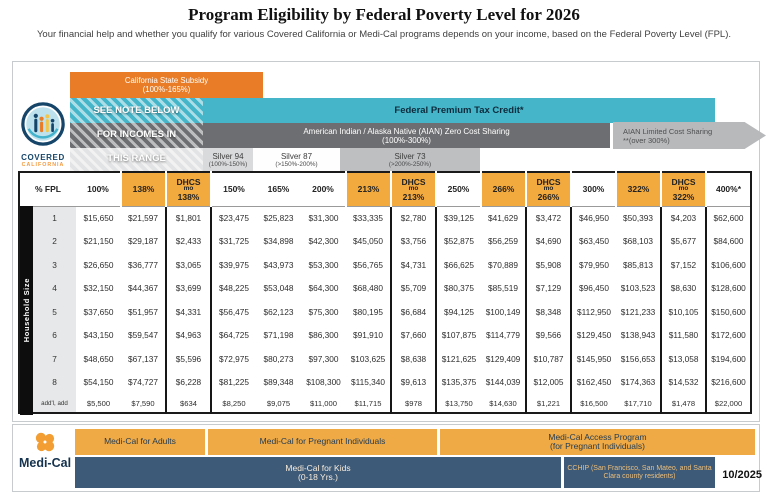 This screenshot has width=768, height=493. Describe the element at coordinates (98, 335) in the screenshot. I see `table-cell: $43,150` at that location.